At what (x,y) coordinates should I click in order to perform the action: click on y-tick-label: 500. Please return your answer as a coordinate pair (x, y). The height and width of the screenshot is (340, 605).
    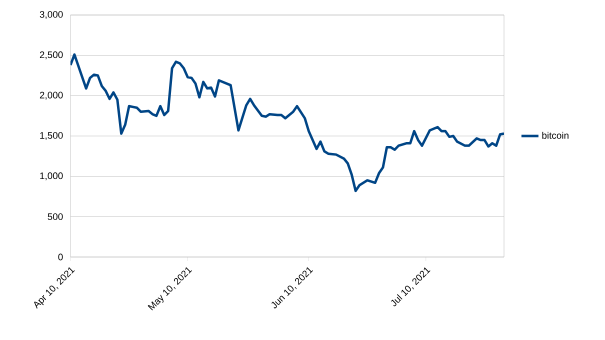
    Looking at the image, I should click on (55, 216).